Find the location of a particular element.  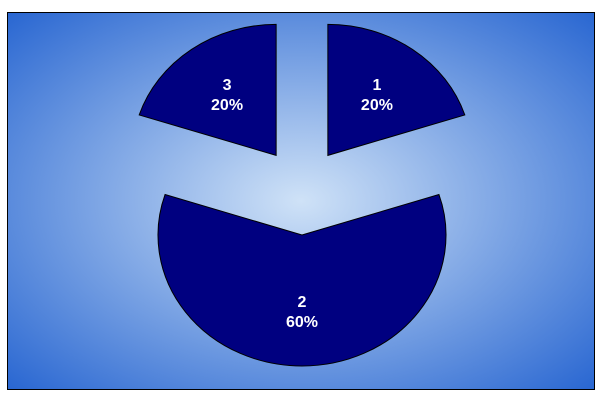

slice-percent-2: 60% is located at coordinates (302, 322).